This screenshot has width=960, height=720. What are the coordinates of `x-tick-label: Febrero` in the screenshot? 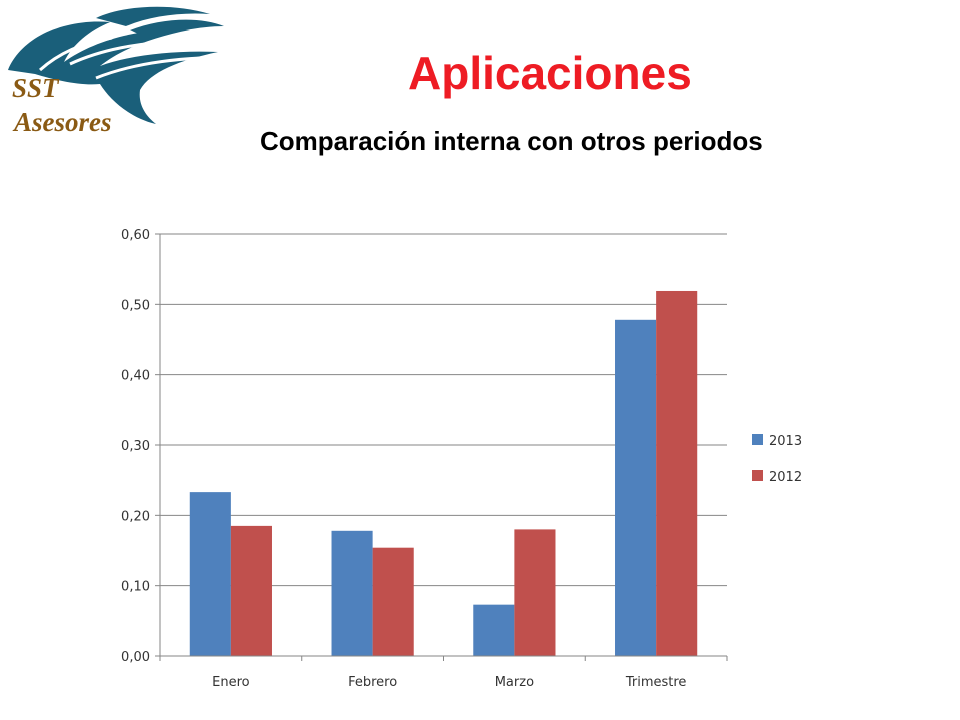 It's located at (372, 682).